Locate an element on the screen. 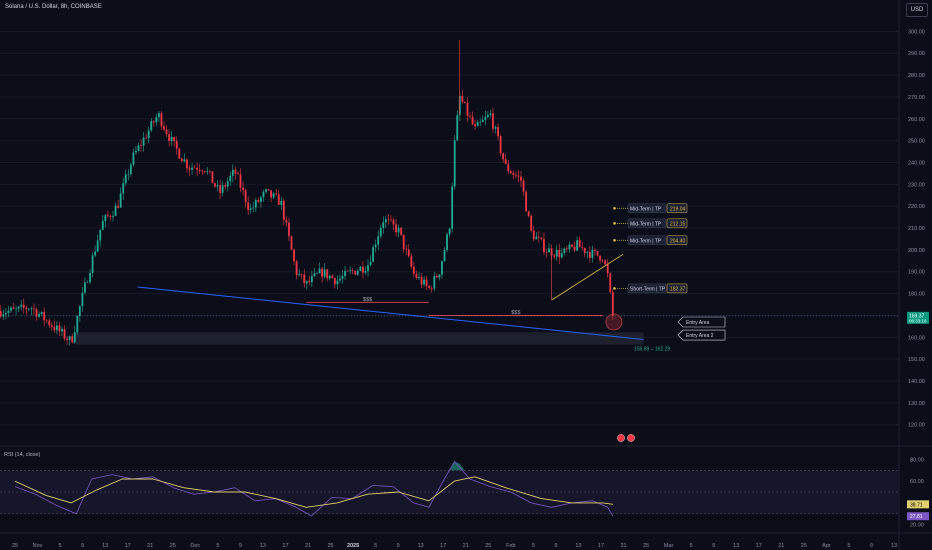 The height and width of the screenshot is (550, 932). price-tick-label: 200.00 is located at coordinates (916, 251).